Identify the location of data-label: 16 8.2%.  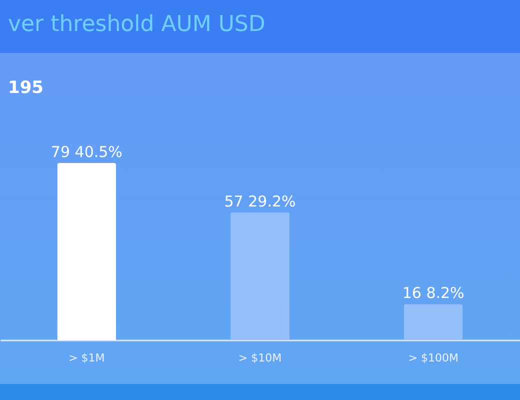
(433, 293).